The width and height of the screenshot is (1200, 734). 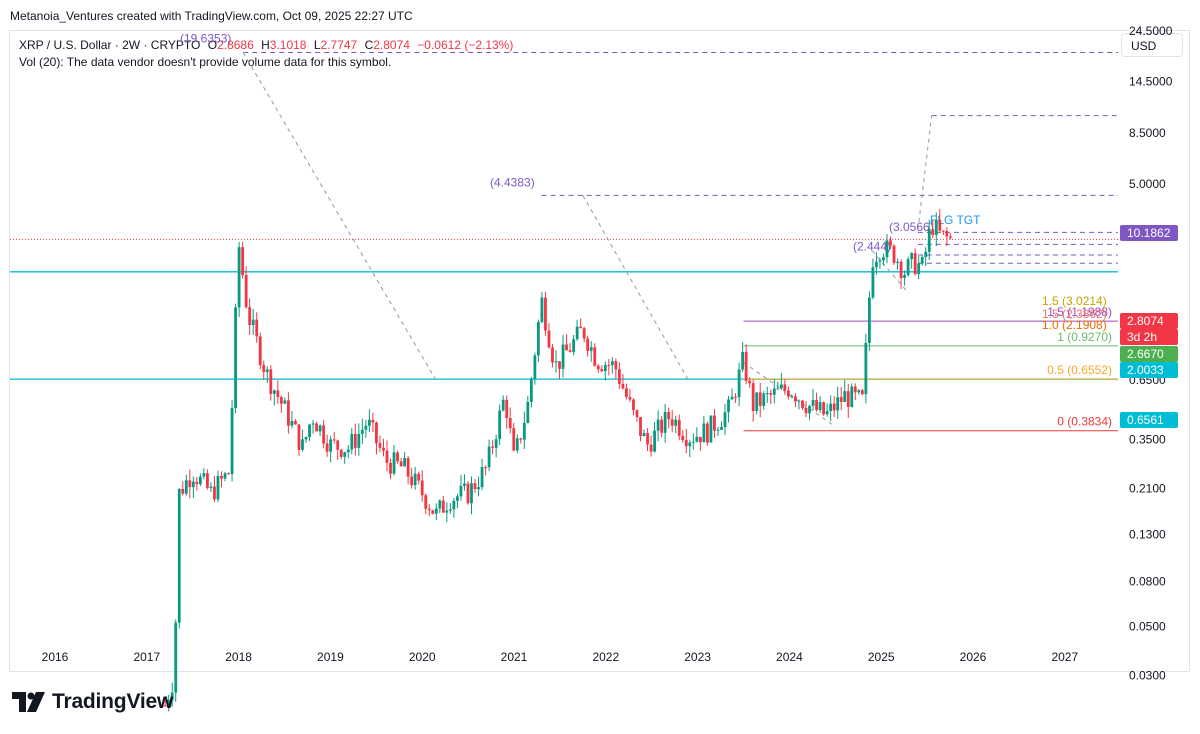 What do you see at coordinates (92, 702) in the screenshot?
I see `tradingview-logo: TradingView` at bounding box center [92, 702].